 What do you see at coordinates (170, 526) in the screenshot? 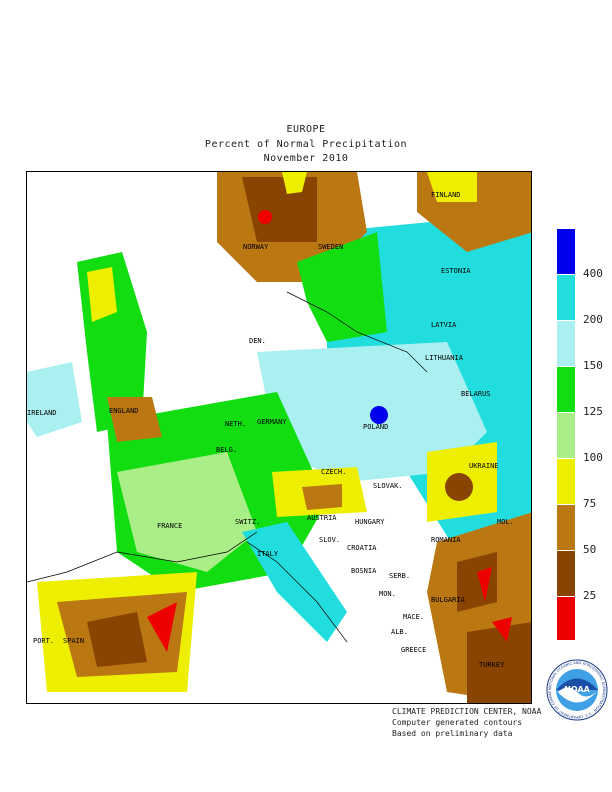
I see `label-france: FRANCE` at bounding box center [170, 526].